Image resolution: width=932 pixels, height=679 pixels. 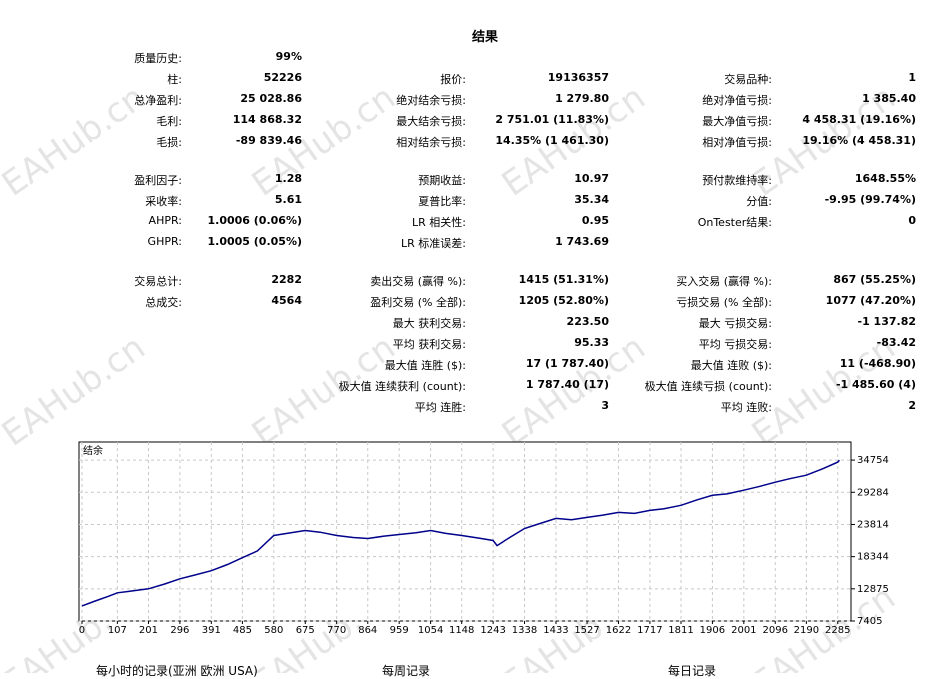 What do you see at coordinates (873, 524) in the screenshot?
I see `y-tick-label: 23814` at bounding box center [873, 524].